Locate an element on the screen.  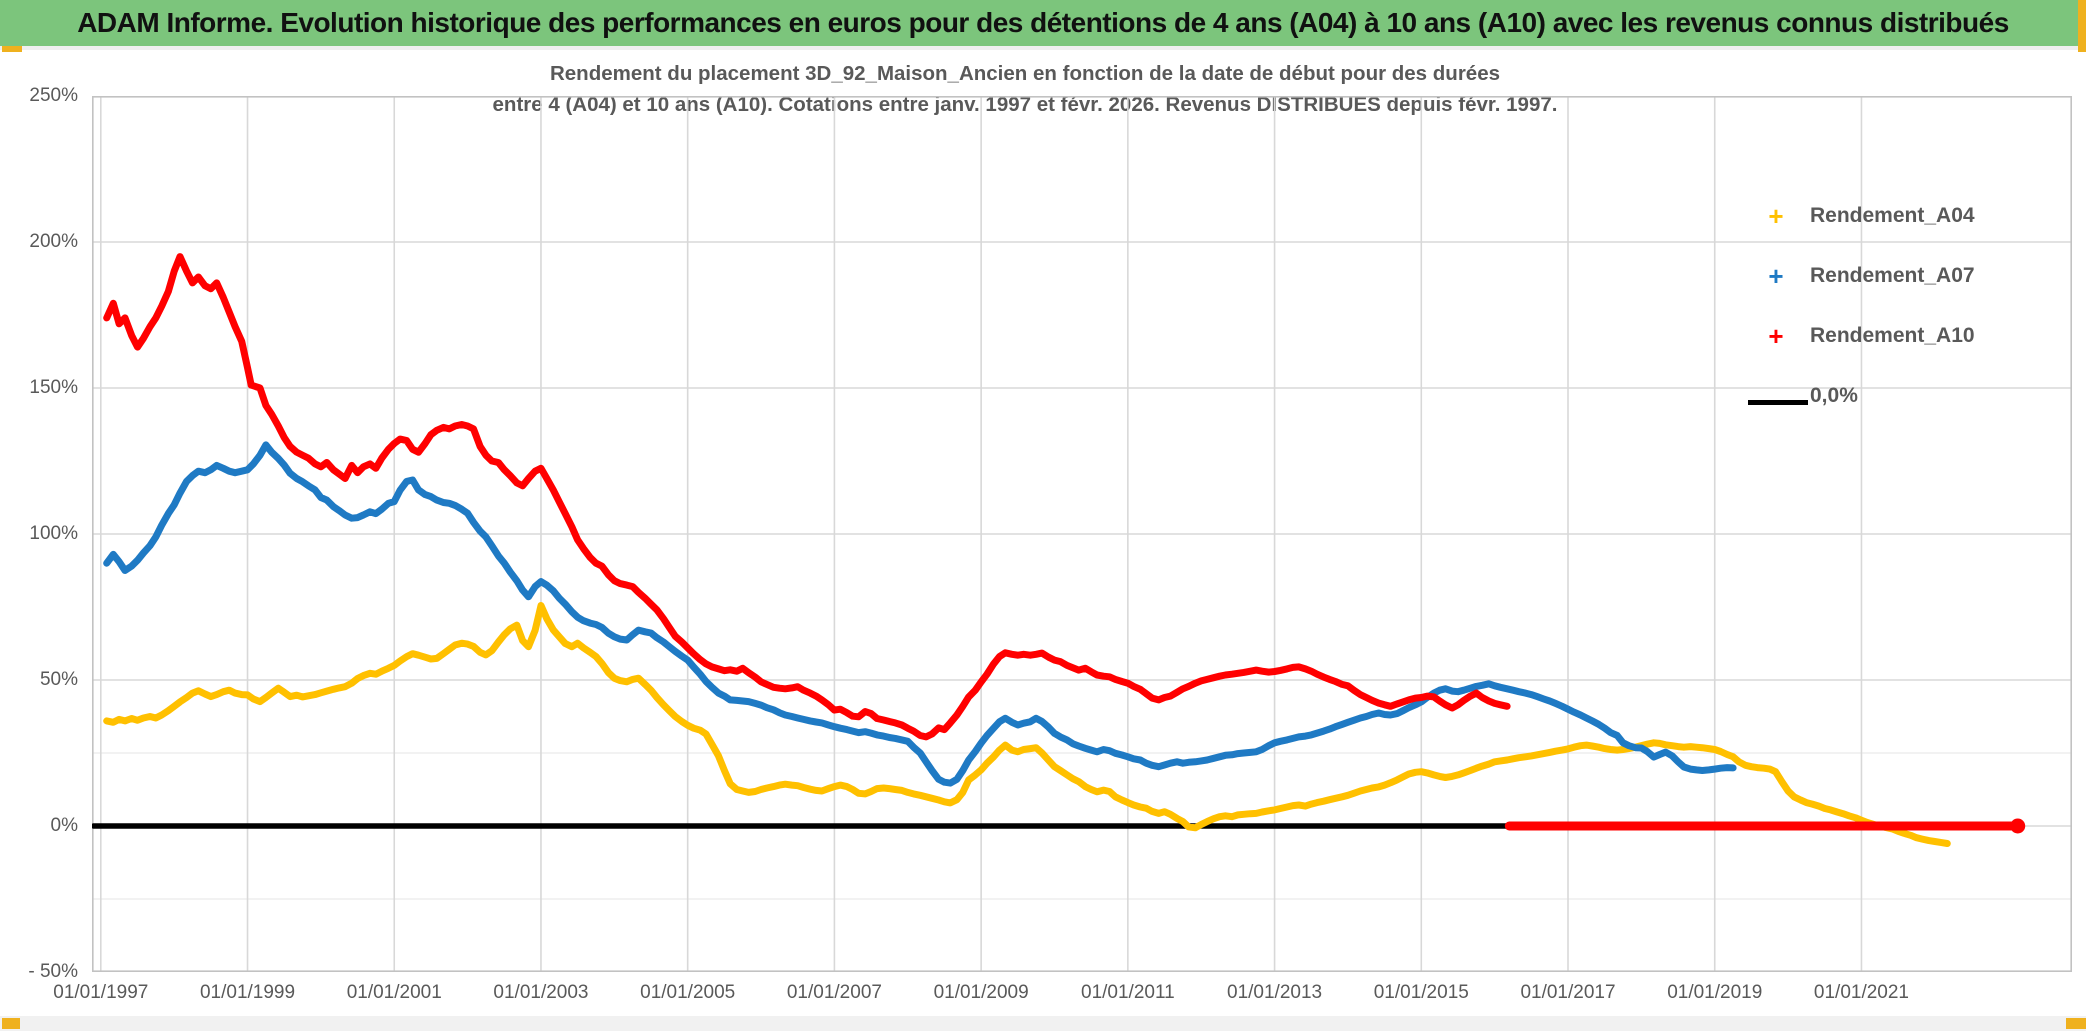
legend-label: Rendement_A10 is located at coordinates (1892, 335).